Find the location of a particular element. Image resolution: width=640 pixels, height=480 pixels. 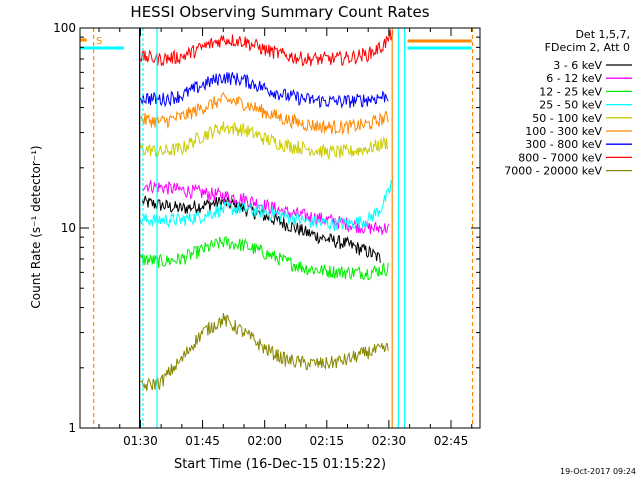

series-line-7000-20000-kev is located at coordinates (264, 352).